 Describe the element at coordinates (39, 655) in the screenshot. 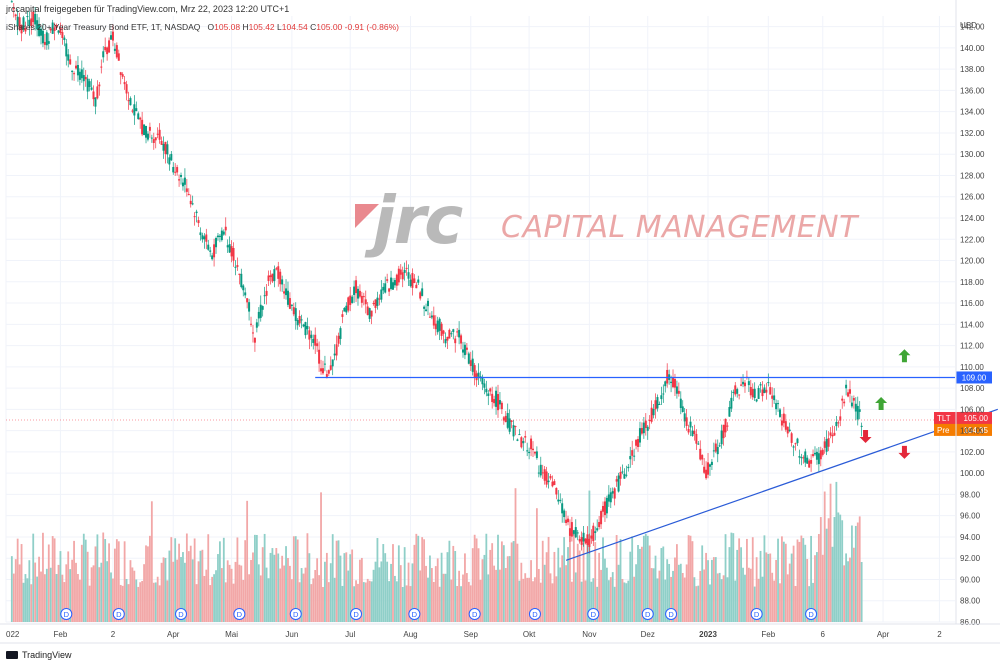

I see `tradingview-footer: TradingView` at that location.